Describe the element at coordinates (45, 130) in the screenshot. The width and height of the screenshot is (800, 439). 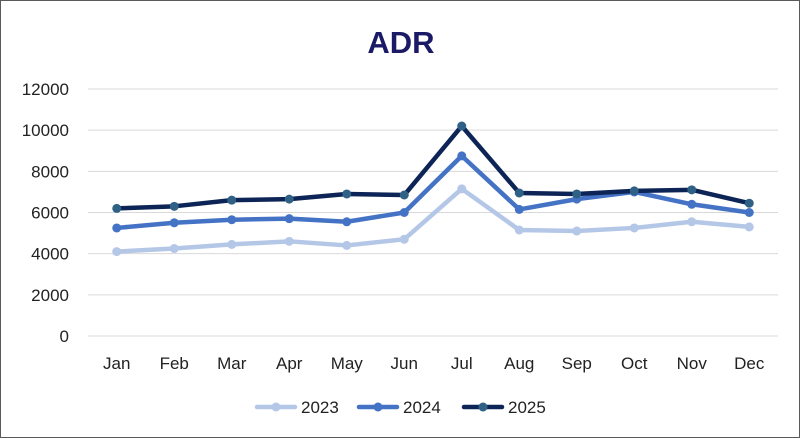
I see `y-tick-label: 10000` at that location.